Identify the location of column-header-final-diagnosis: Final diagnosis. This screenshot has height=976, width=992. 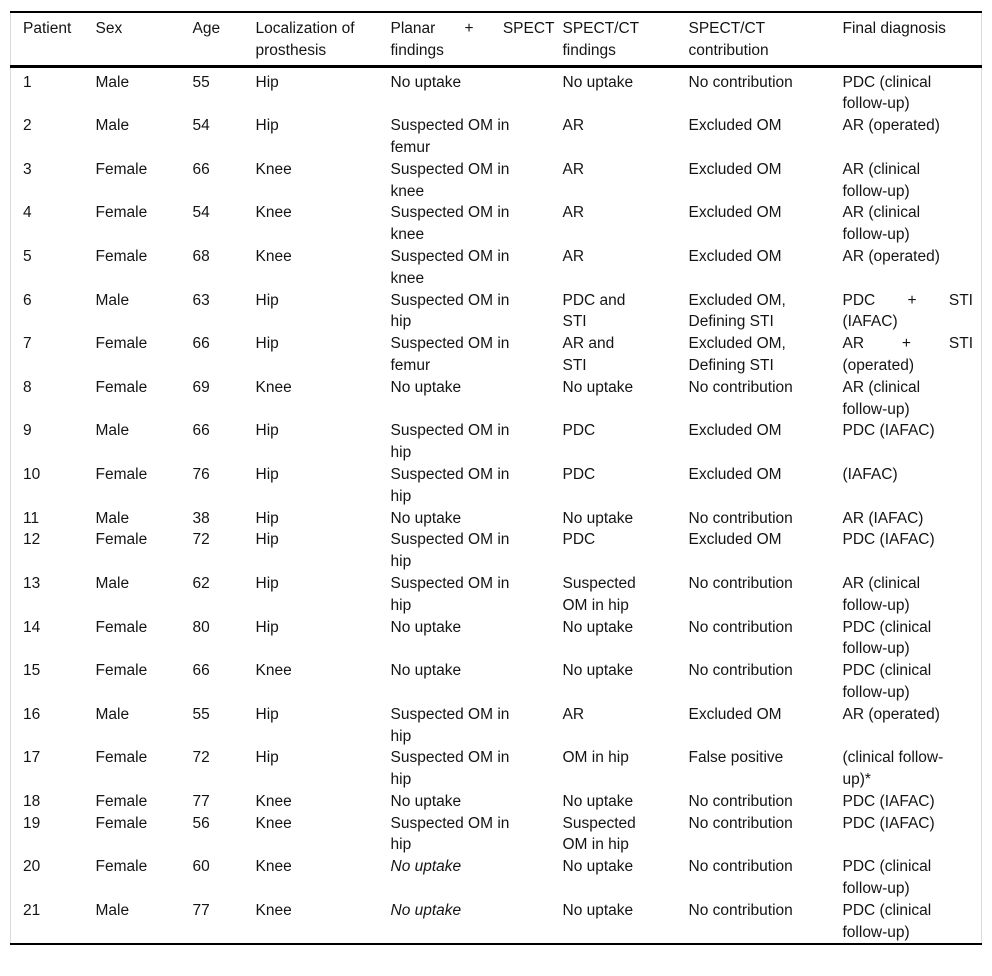
(912, 39).